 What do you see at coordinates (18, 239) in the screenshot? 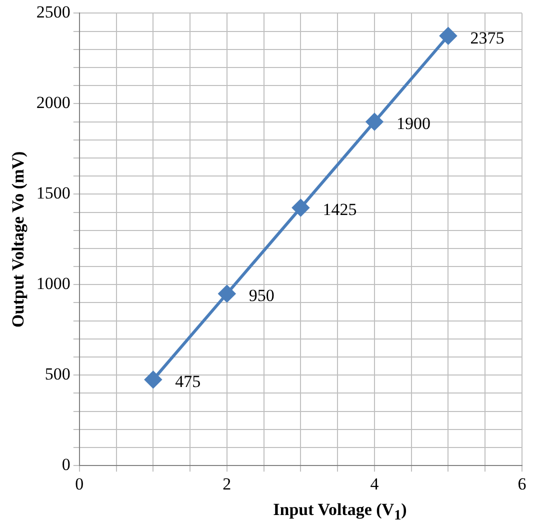
I see `y-axis-title: Output Voltage Vo (mV)` at bounding box center [18, 239].